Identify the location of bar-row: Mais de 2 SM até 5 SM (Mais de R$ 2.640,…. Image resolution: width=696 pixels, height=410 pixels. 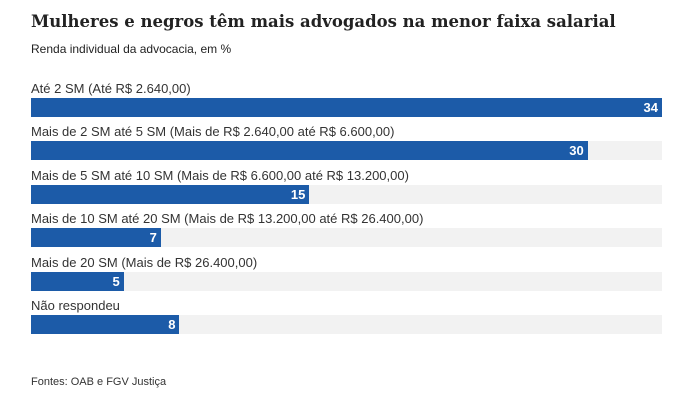
(346, 145).